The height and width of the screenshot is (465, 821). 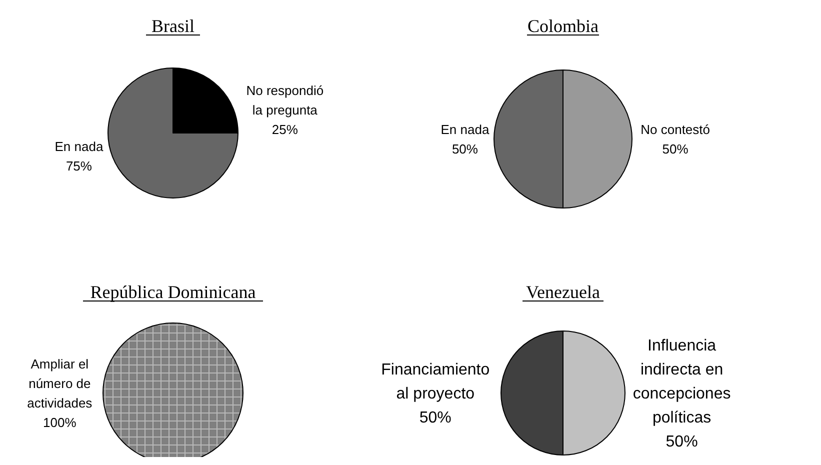 I want to click on chart-title: Venezuela, so click(x=563, y=292).